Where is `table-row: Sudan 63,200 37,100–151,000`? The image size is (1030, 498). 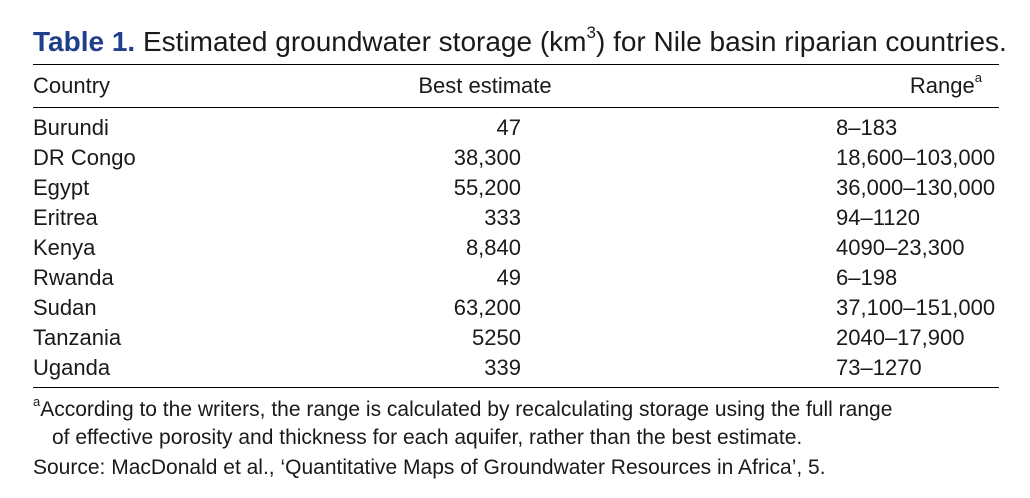 table-row: Sudan 63,200 37,100–151,000 is located at coordinates (516, 308).